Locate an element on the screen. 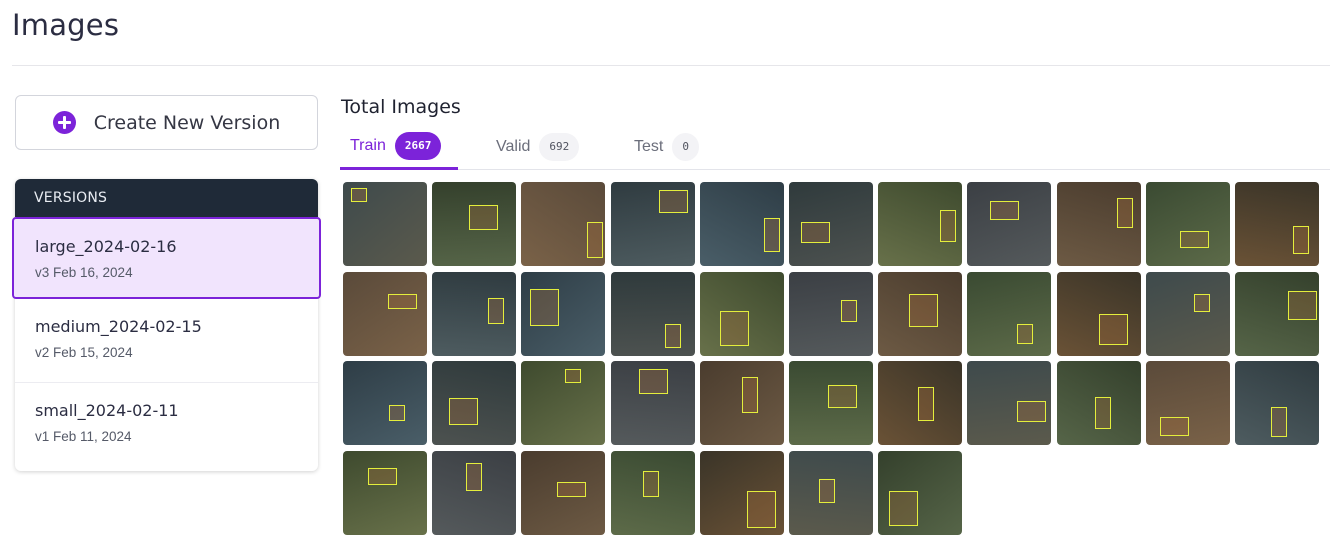 The image size is (1330, 539). tab-label: Test is located at coordinates (649, 146).